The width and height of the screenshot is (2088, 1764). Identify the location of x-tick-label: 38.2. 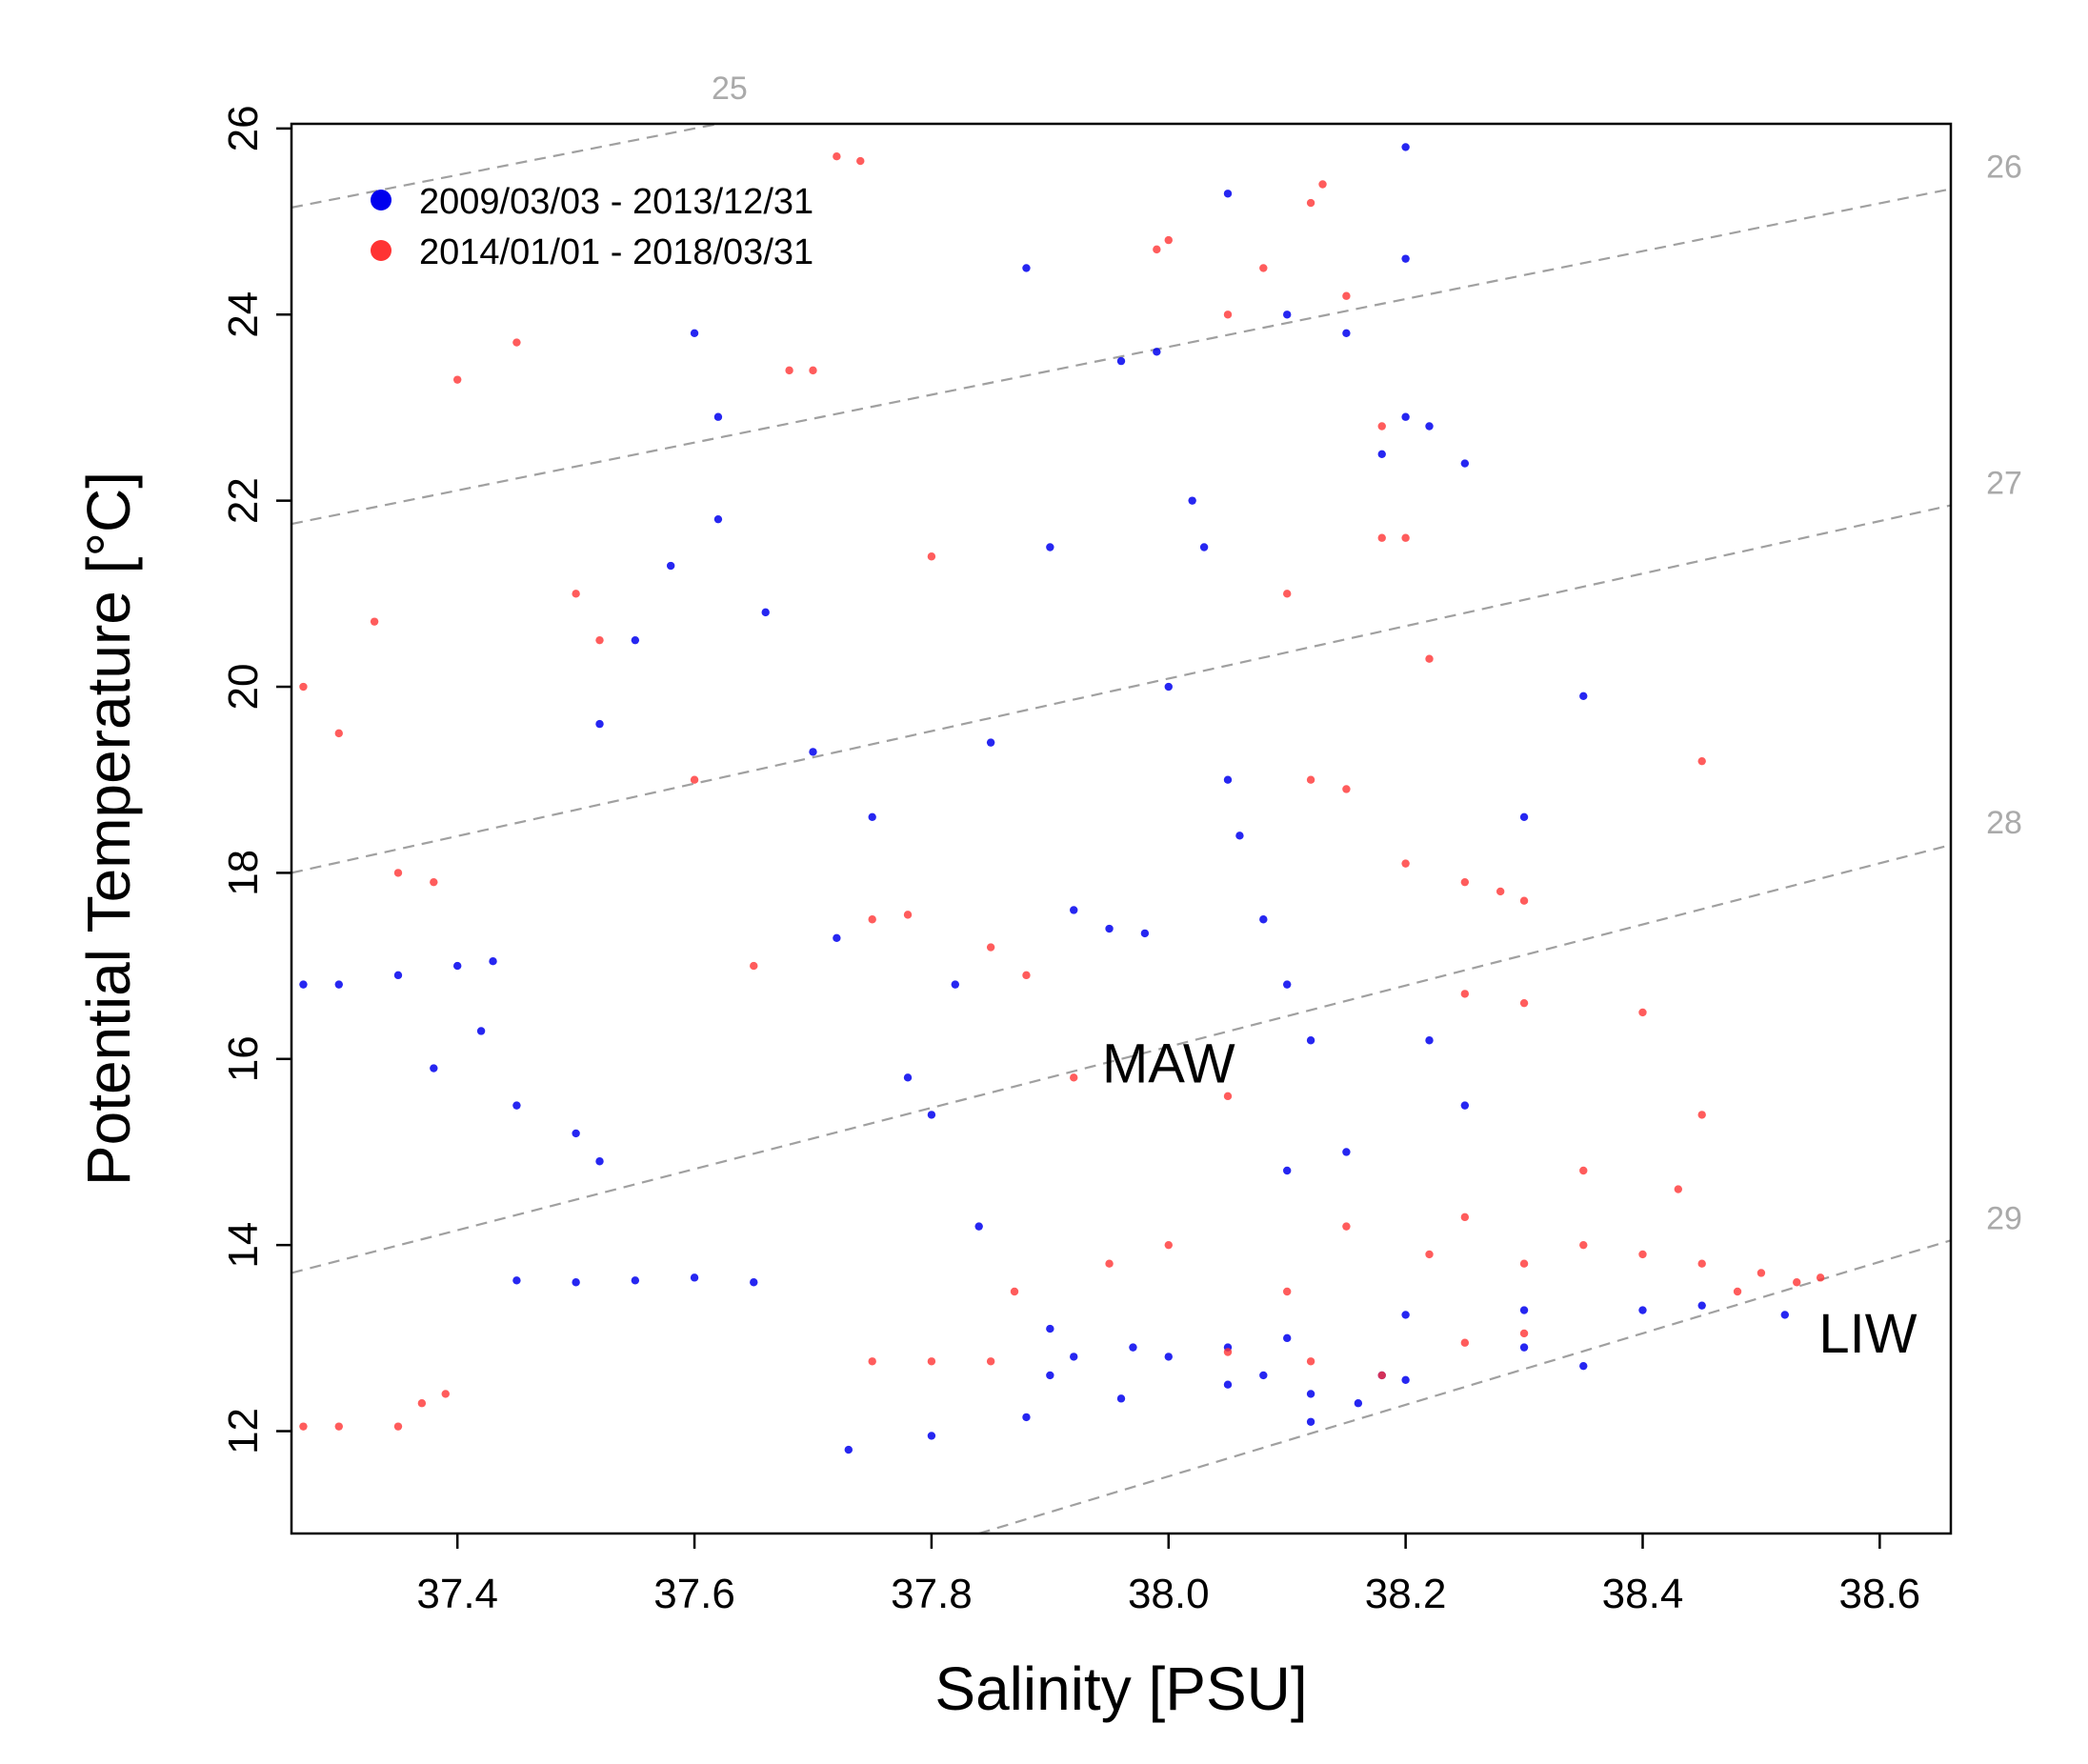
(1406, 1594).